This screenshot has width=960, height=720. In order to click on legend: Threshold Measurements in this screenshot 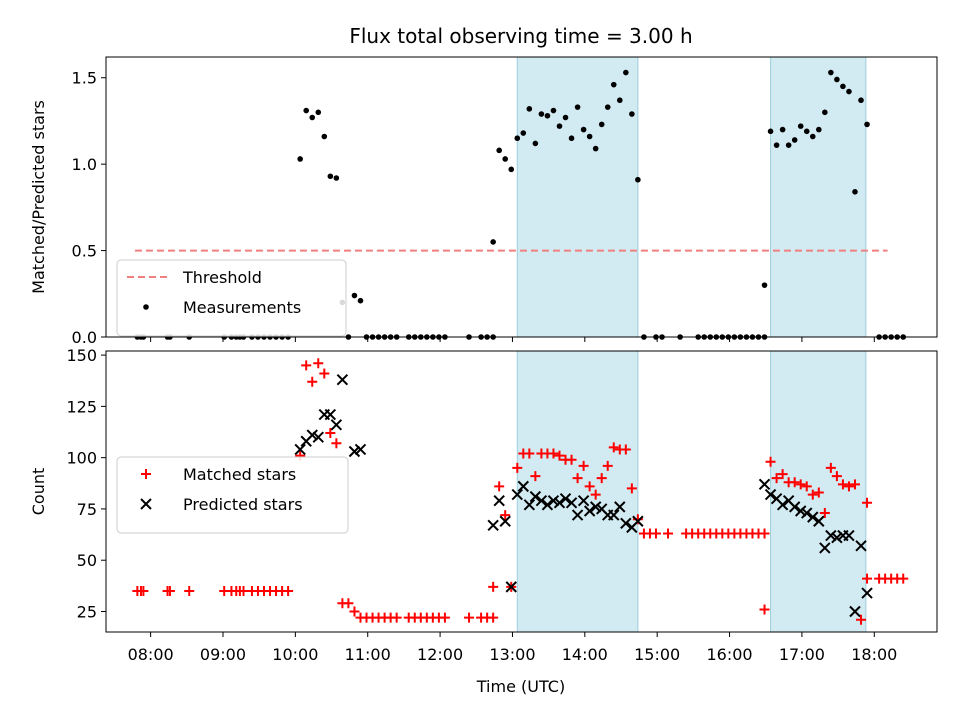, I will do `click(231, 298)`.